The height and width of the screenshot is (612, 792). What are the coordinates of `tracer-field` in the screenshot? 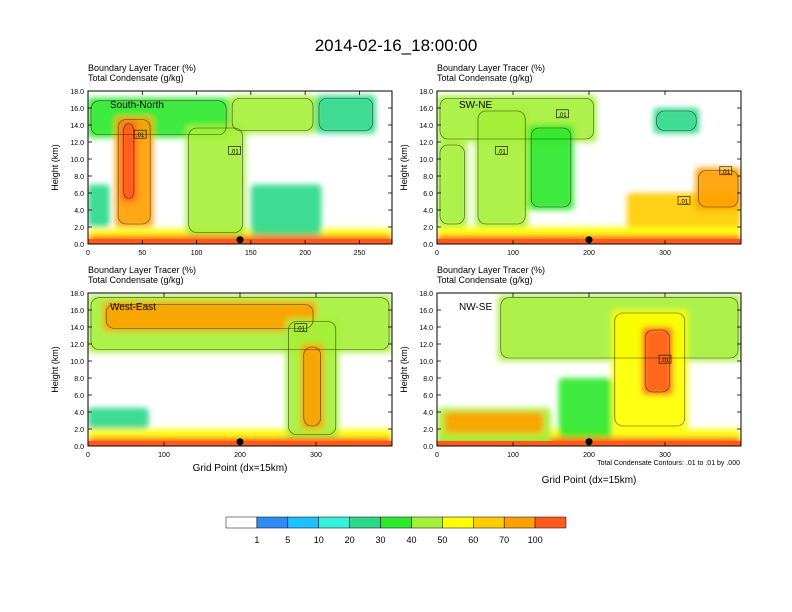 It's located at (240, 369).